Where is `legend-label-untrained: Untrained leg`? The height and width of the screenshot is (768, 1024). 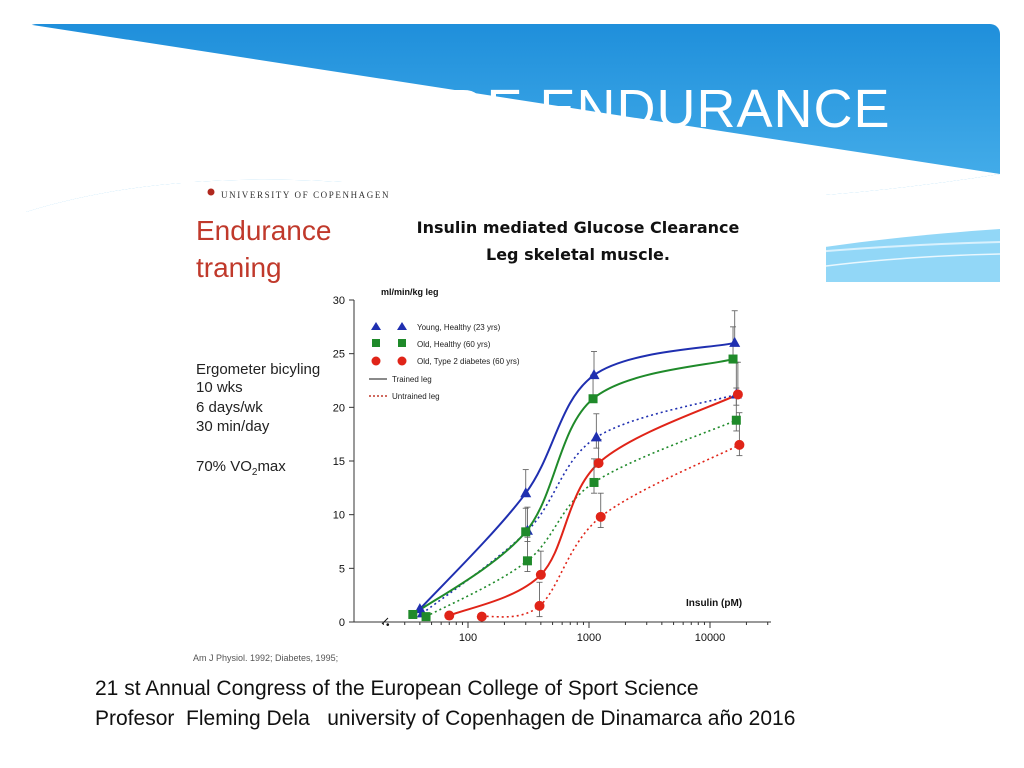
legend-label-untrained: Untrained leg is located at coordinates (416, 396).